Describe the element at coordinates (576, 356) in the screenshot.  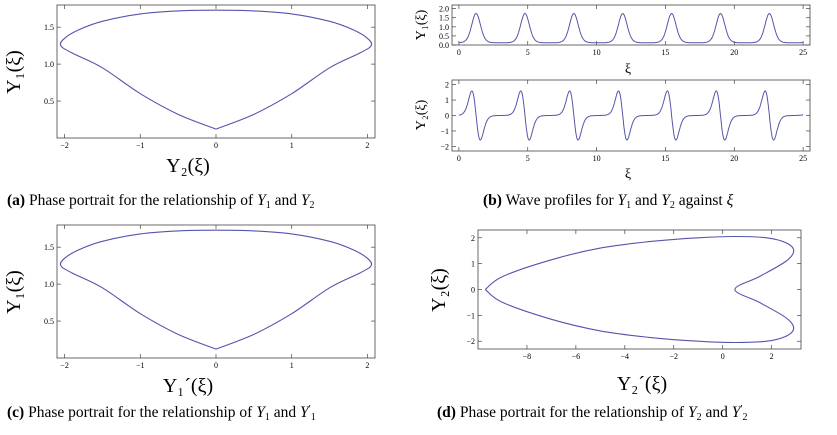
I see `x-tick-label: −6` at that location.